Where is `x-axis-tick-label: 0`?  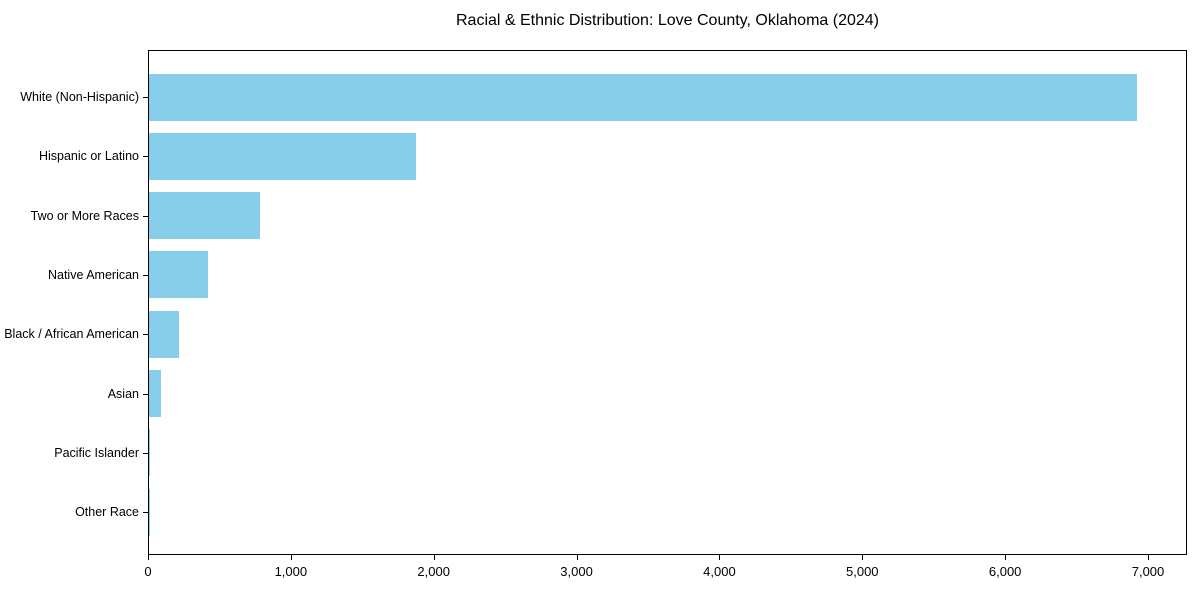 x-axis-tick-label: 0 is located at coordinates (148, 571).